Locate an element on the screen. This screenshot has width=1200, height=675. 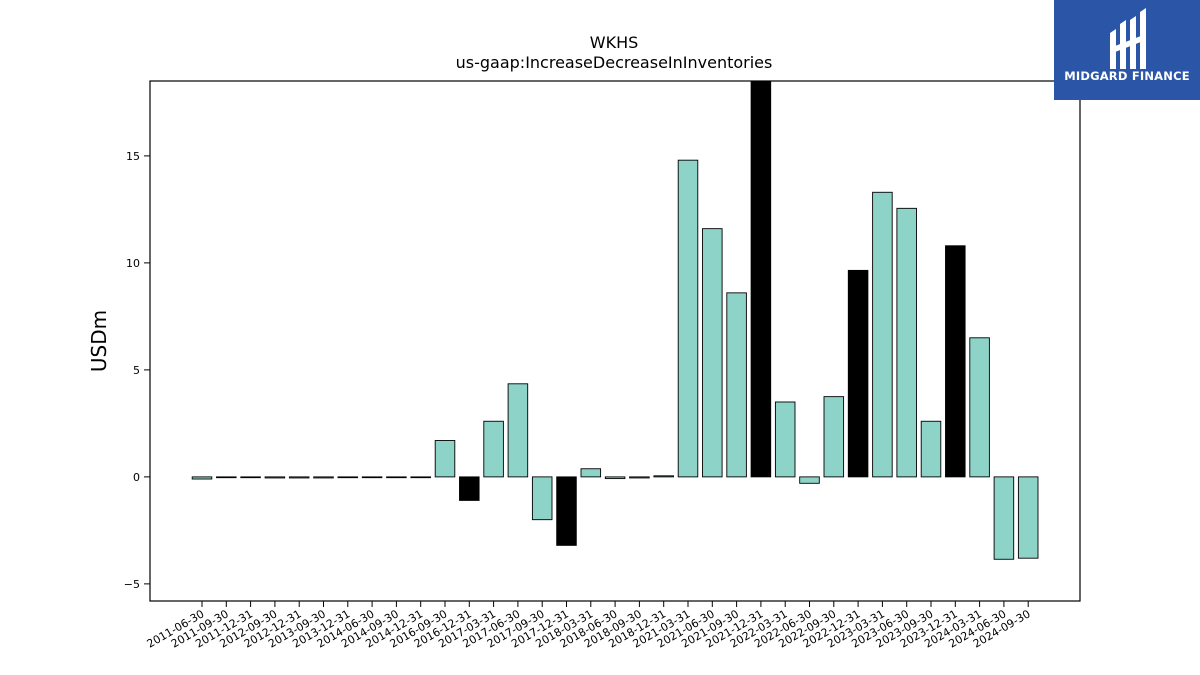
y-axis-label: USDm is located at coordinates (99, 341).